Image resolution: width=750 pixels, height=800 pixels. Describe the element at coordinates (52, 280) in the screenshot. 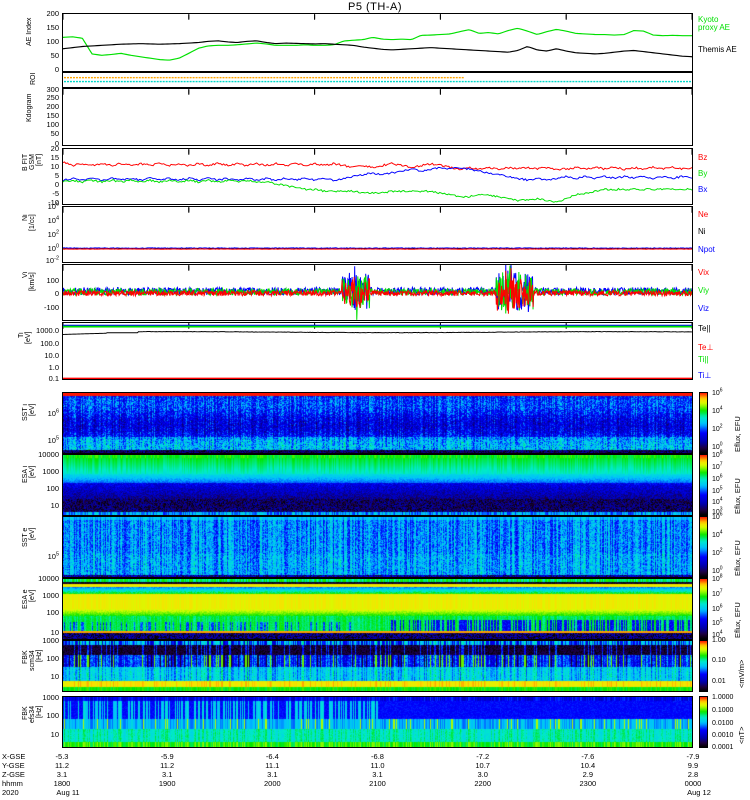

I see `vi-ytick-100: 100` at that location.